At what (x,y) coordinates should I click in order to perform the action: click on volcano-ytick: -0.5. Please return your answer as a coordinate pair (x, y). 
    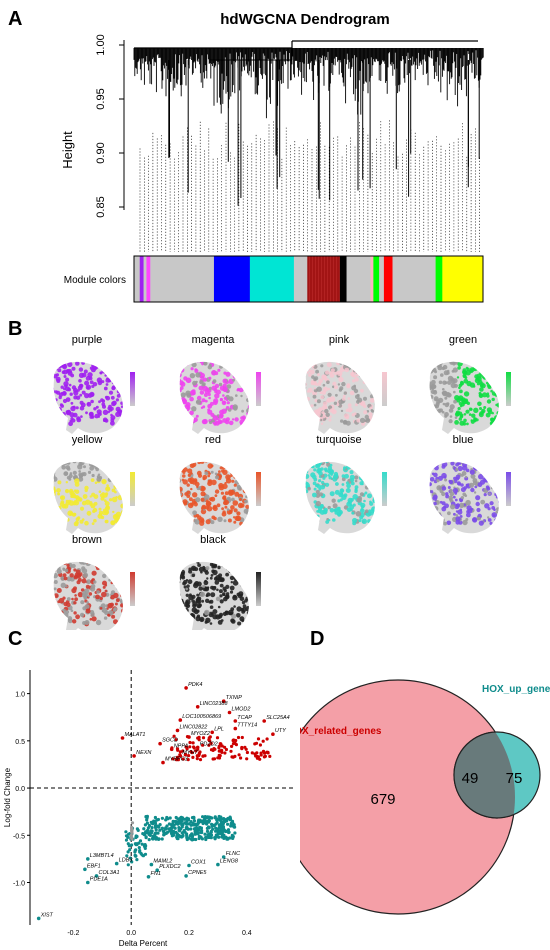
    Looking at the image, I should click on (19, 836).